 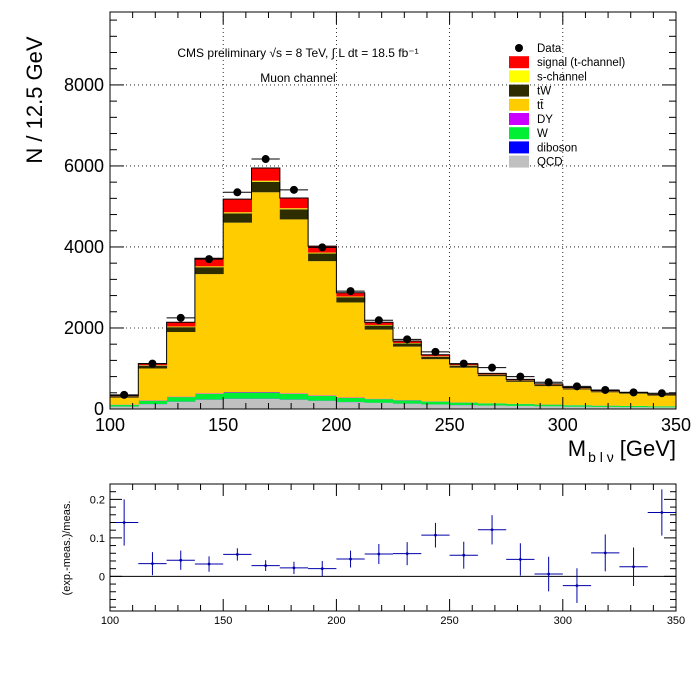 I want to click on main-y-tick-label: 4000, so click(x=84, y=247).